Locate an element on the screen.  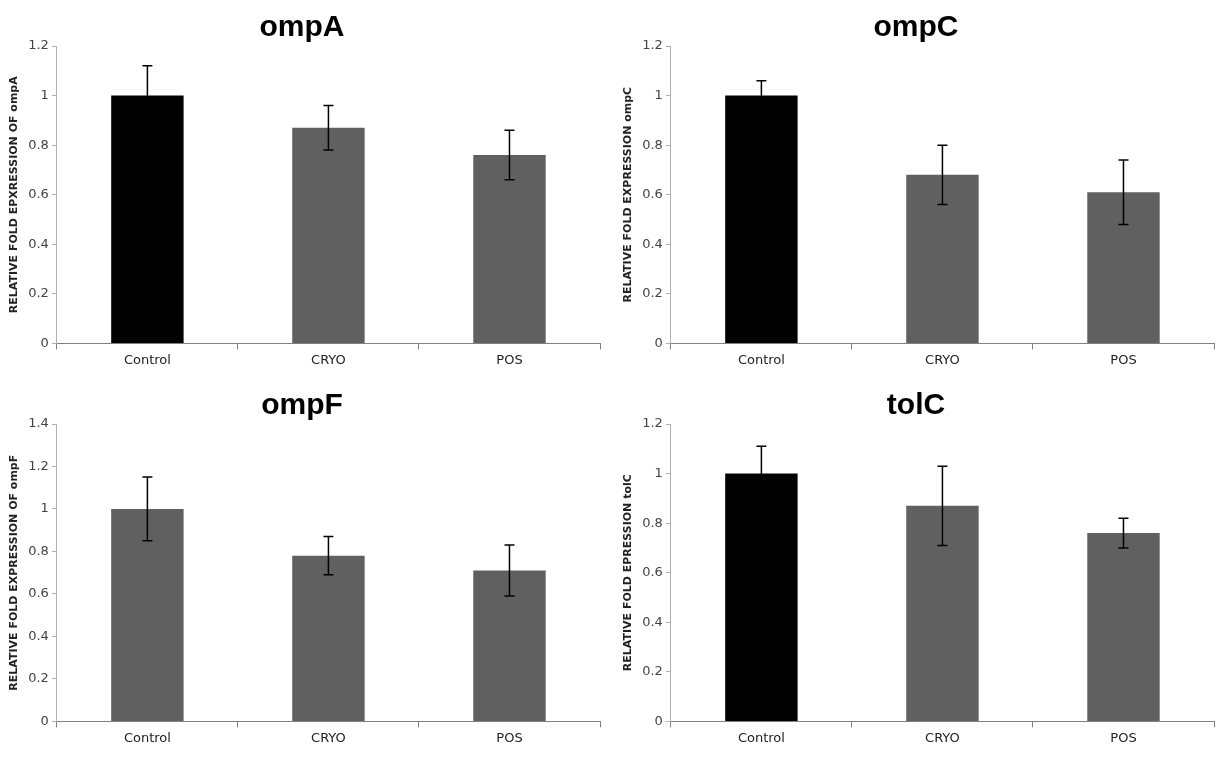
chart-title: ompF is located at coordinates (302, 404).